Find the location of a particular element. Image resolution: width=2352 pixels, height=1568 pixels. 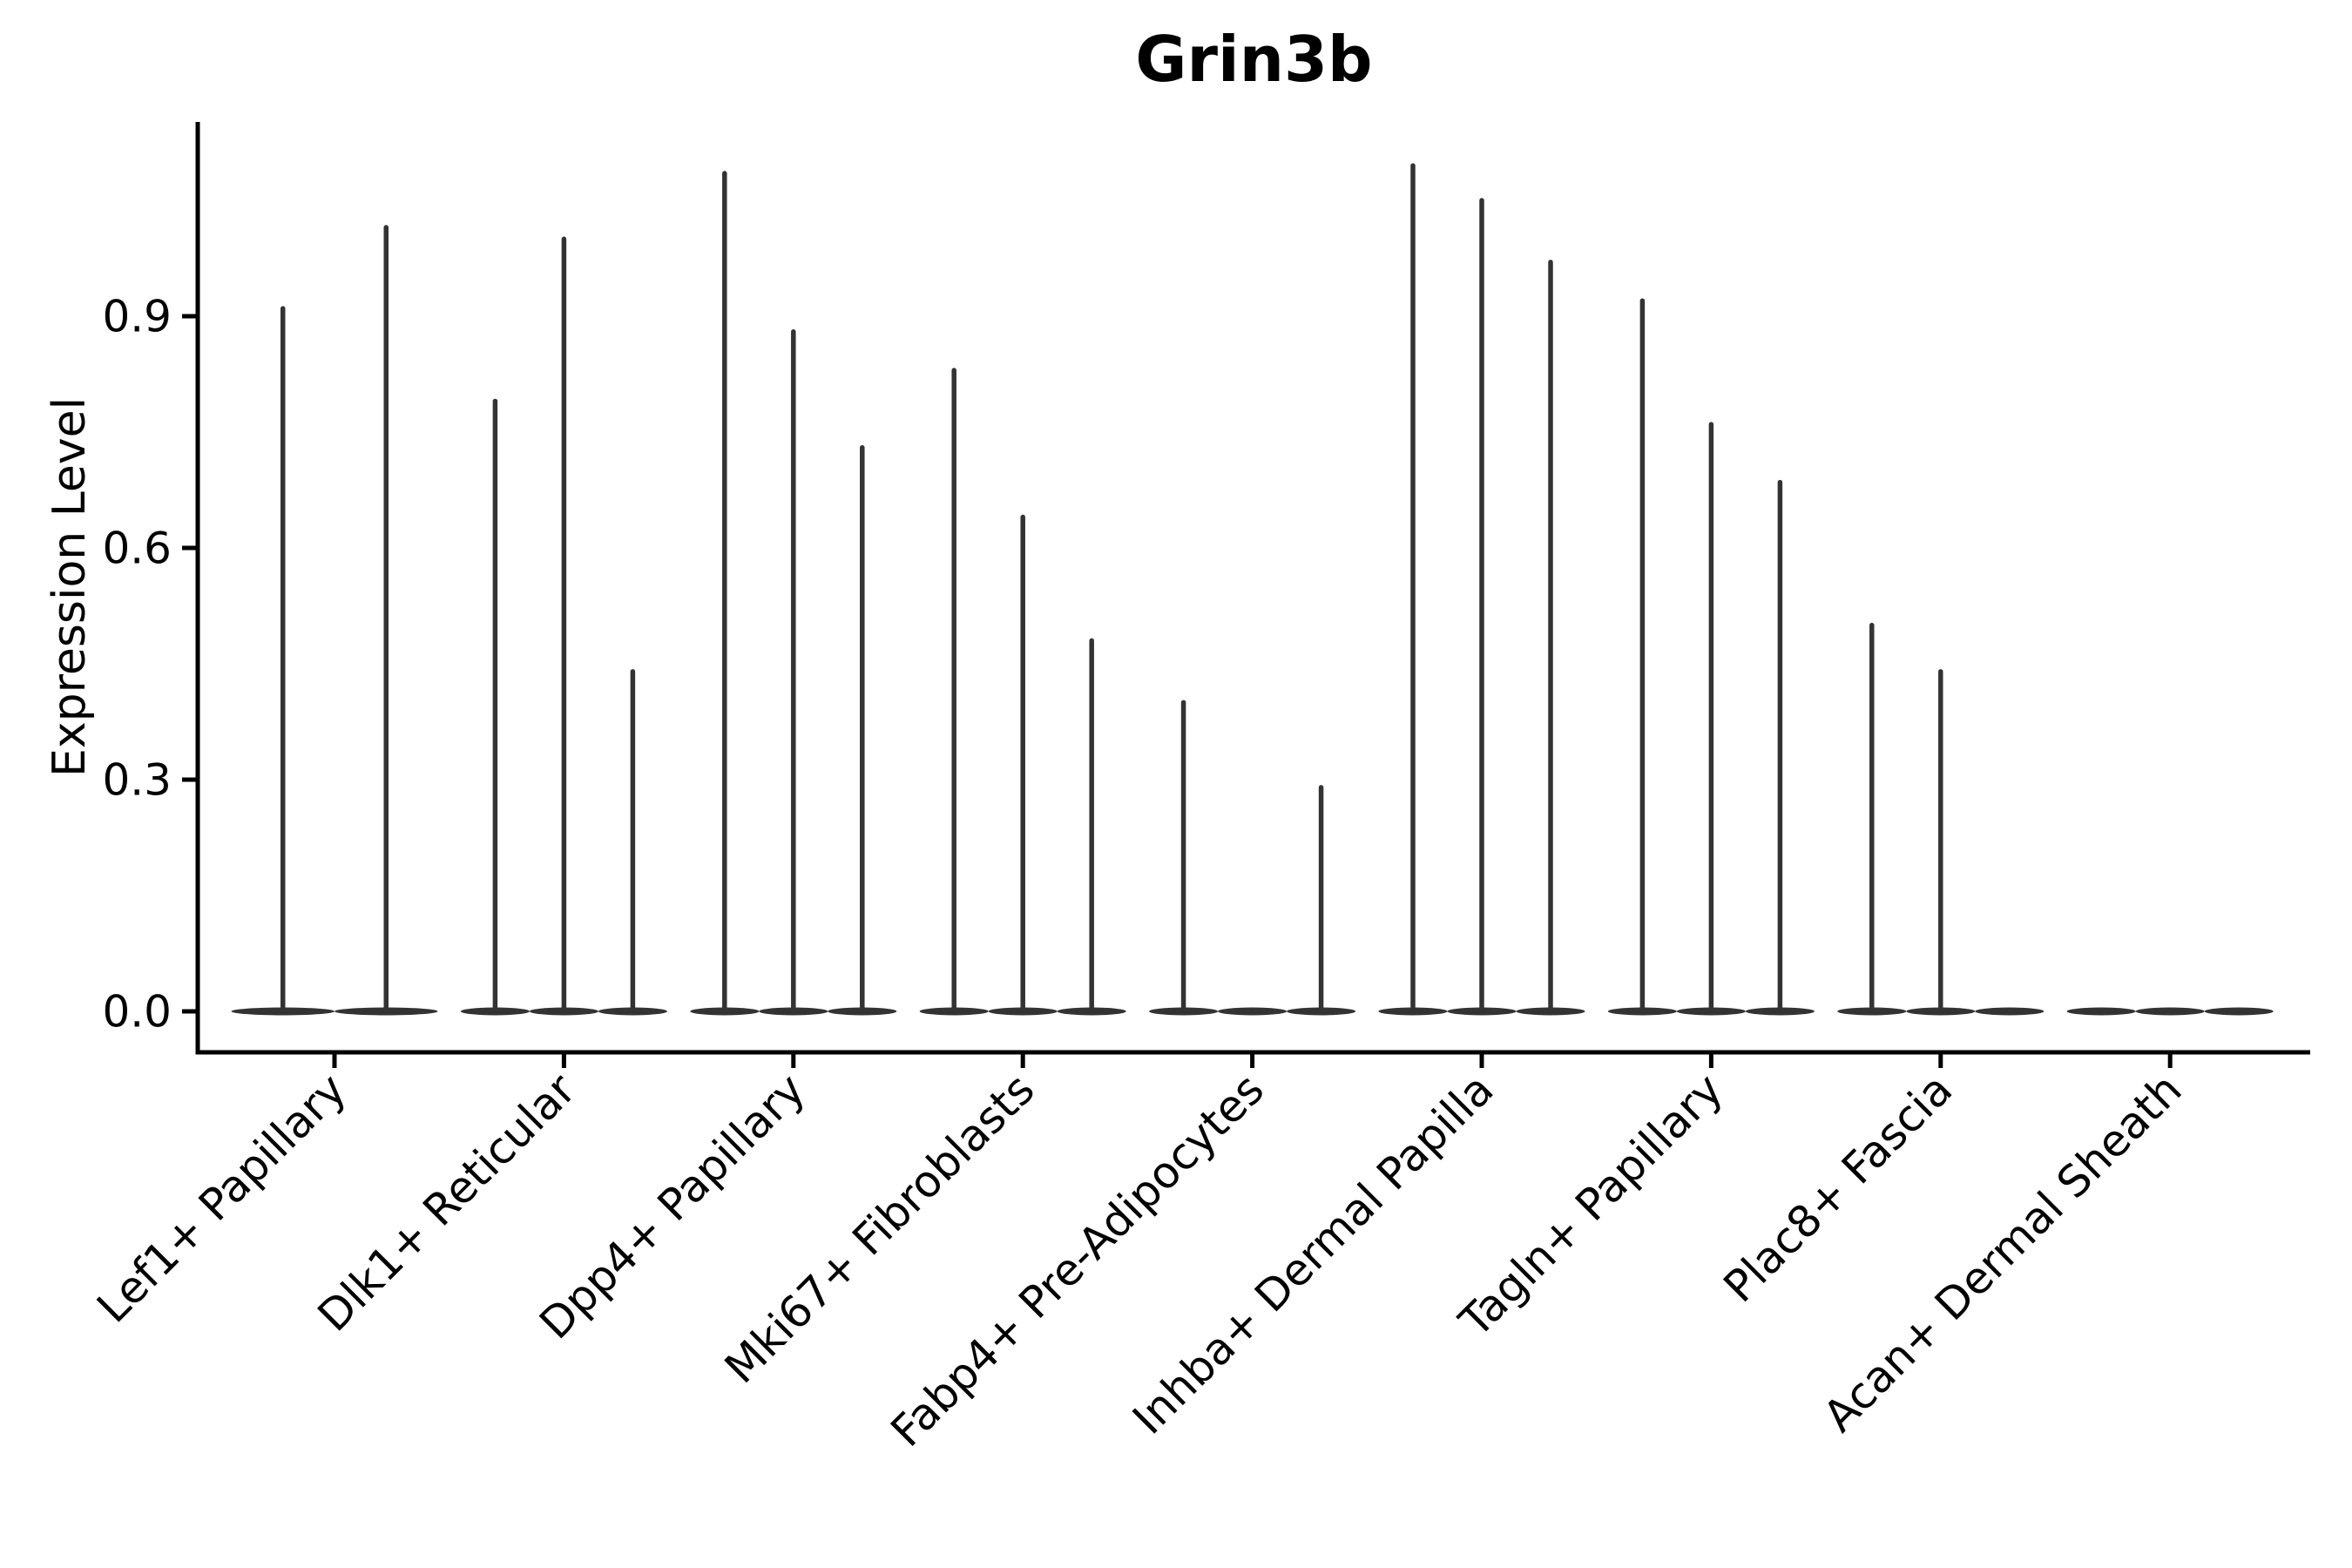

y-tick-label: 0.6 is located at coordinates (137, 548).